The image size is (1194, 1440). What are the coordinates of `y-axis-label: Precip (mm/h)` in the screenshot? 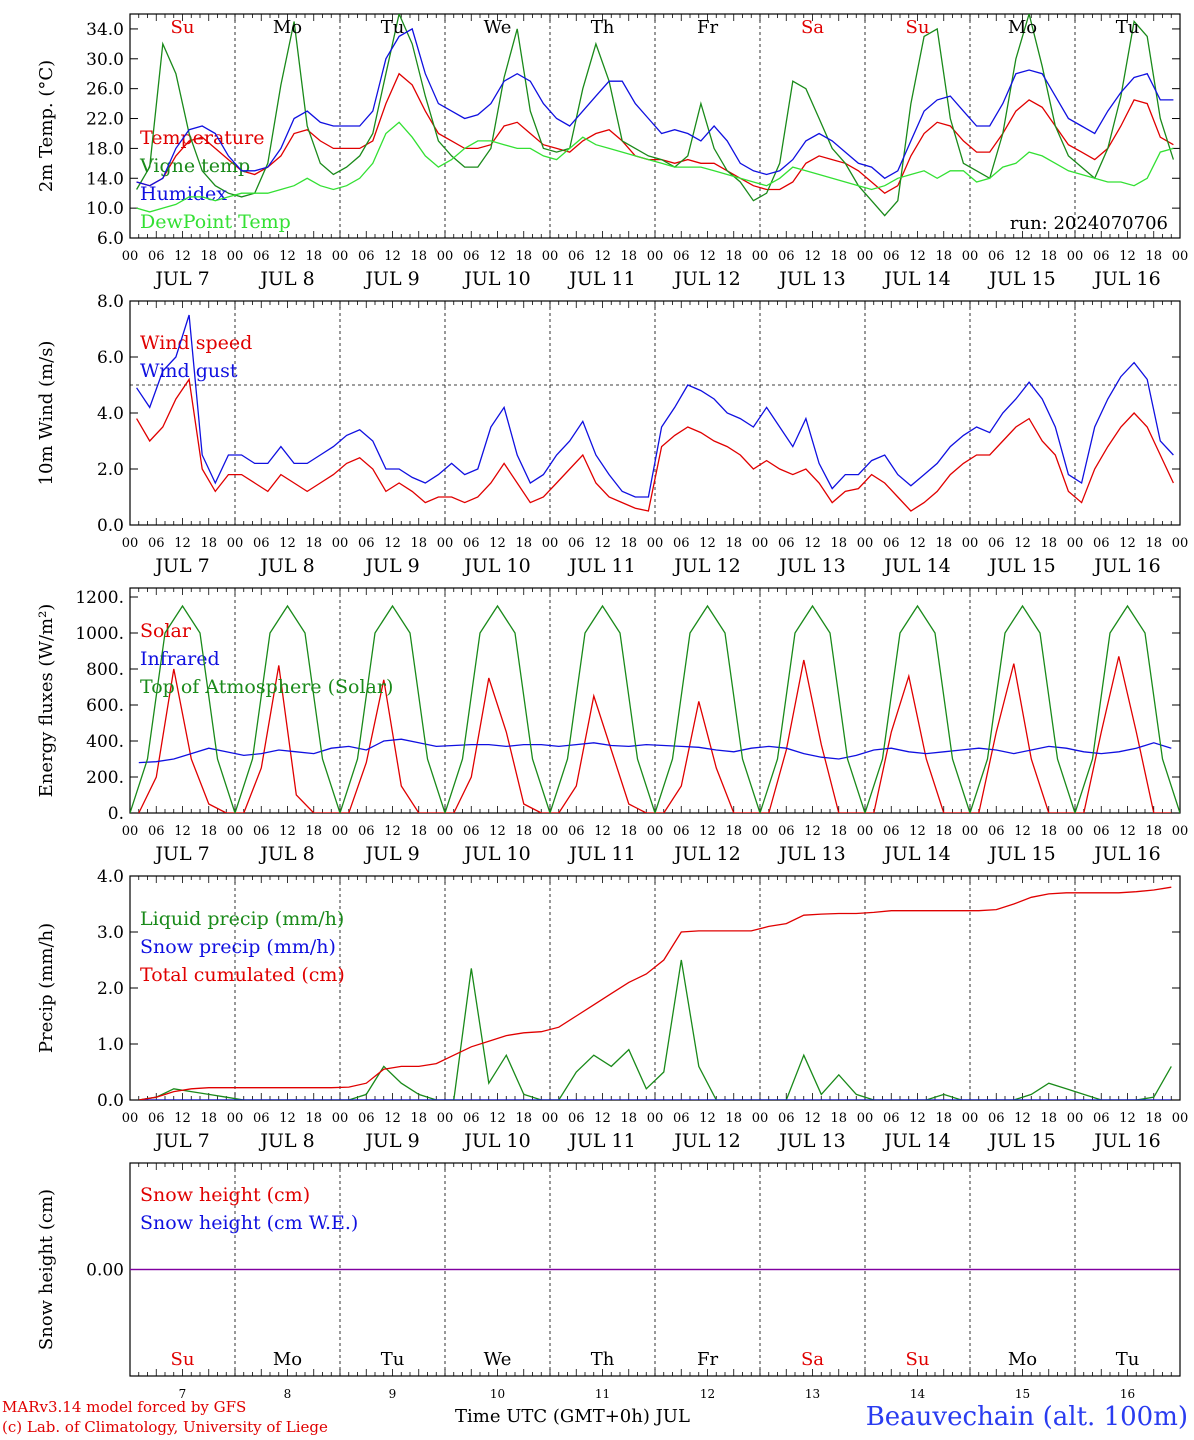 It's located at (46, 988).